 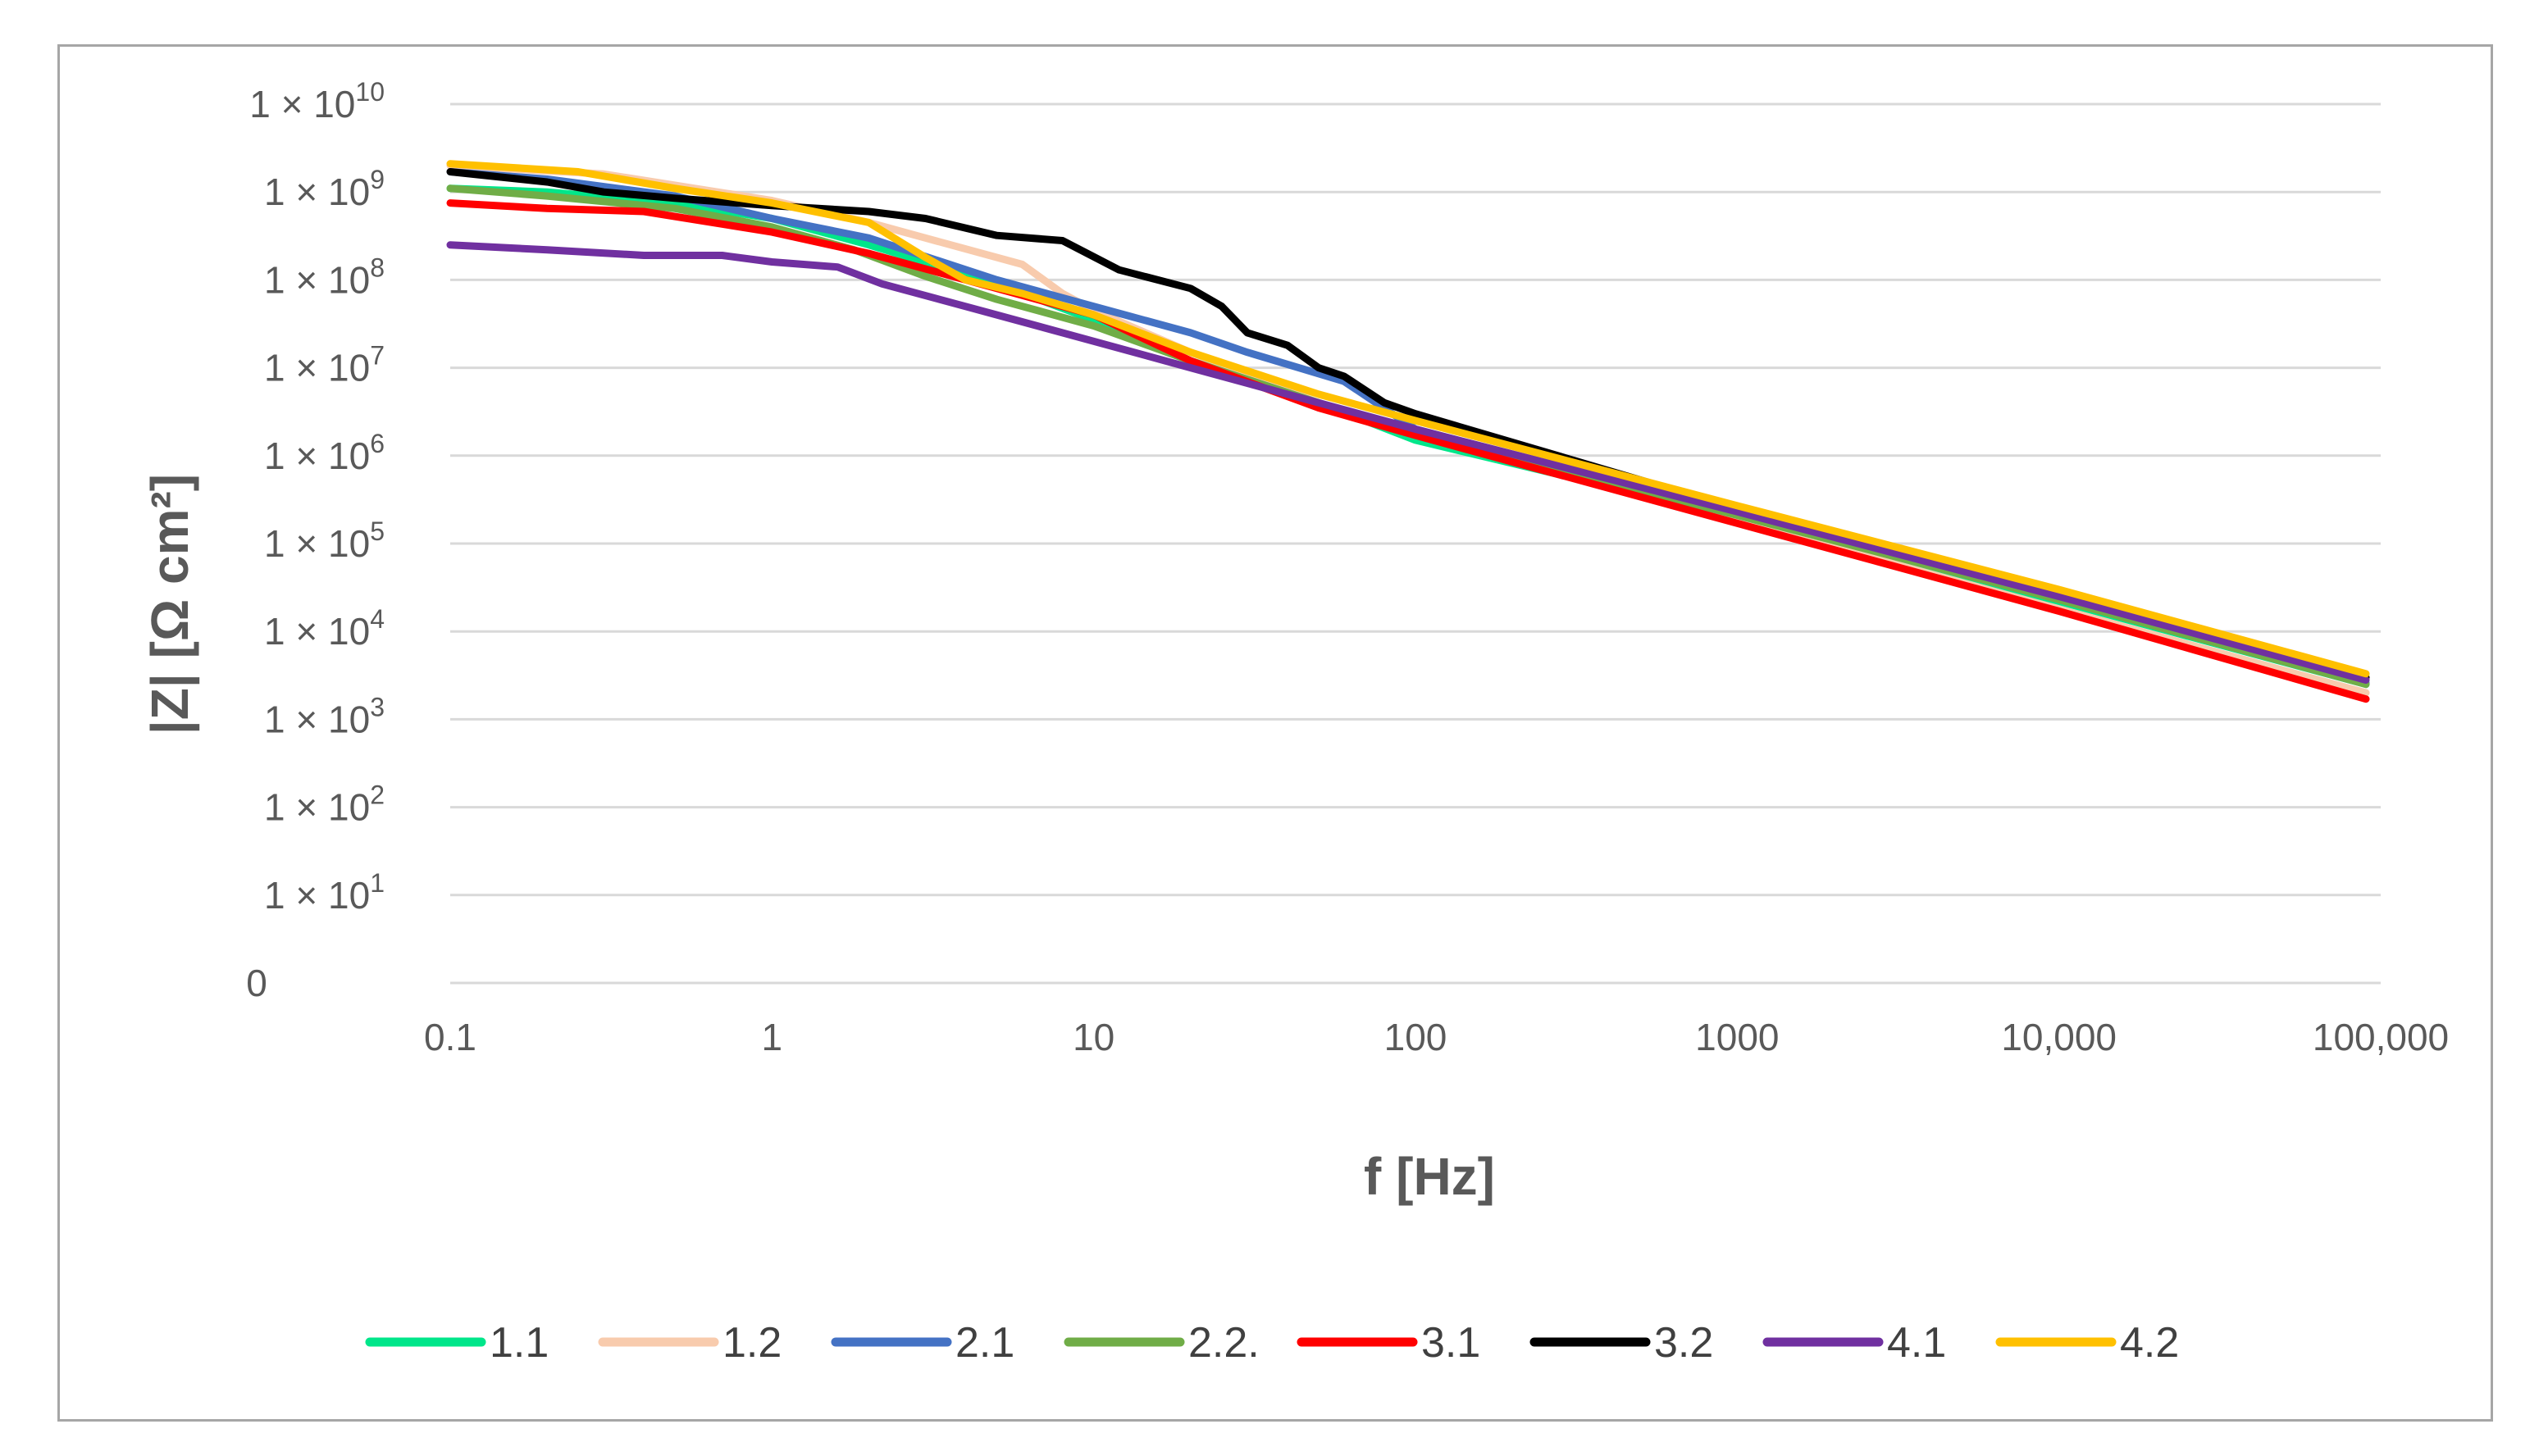 What do you see at coordinates (325, 277) in the screenshot?
I see `y-tick-label: 1 × 10⁸` at bounding box center [325, 277].